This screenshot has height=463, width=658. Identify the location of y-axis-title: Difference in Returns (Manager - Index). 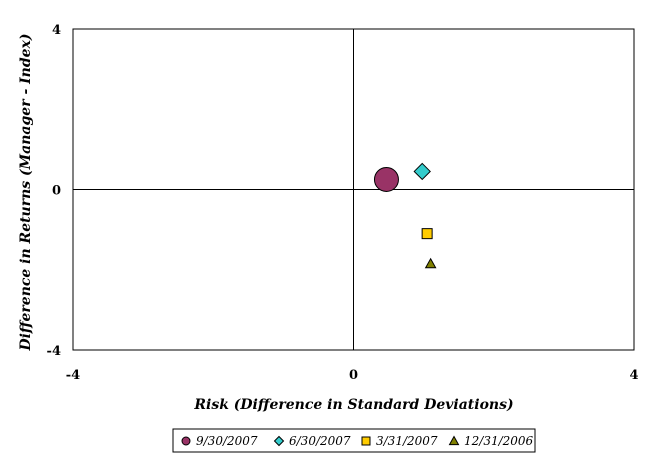
(26, 192).